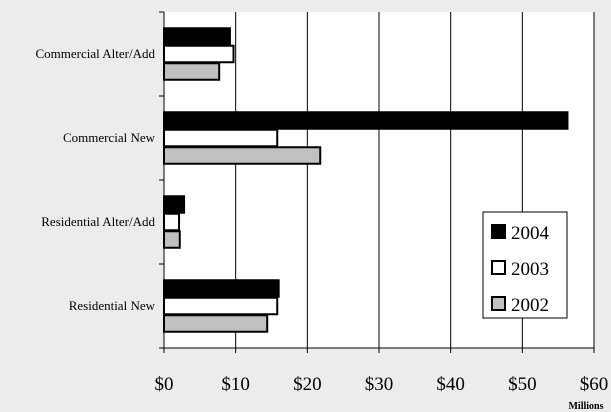 This screenshot has height=412, width=611. I want to click on x-tick-label: $10, so click(235, 384).